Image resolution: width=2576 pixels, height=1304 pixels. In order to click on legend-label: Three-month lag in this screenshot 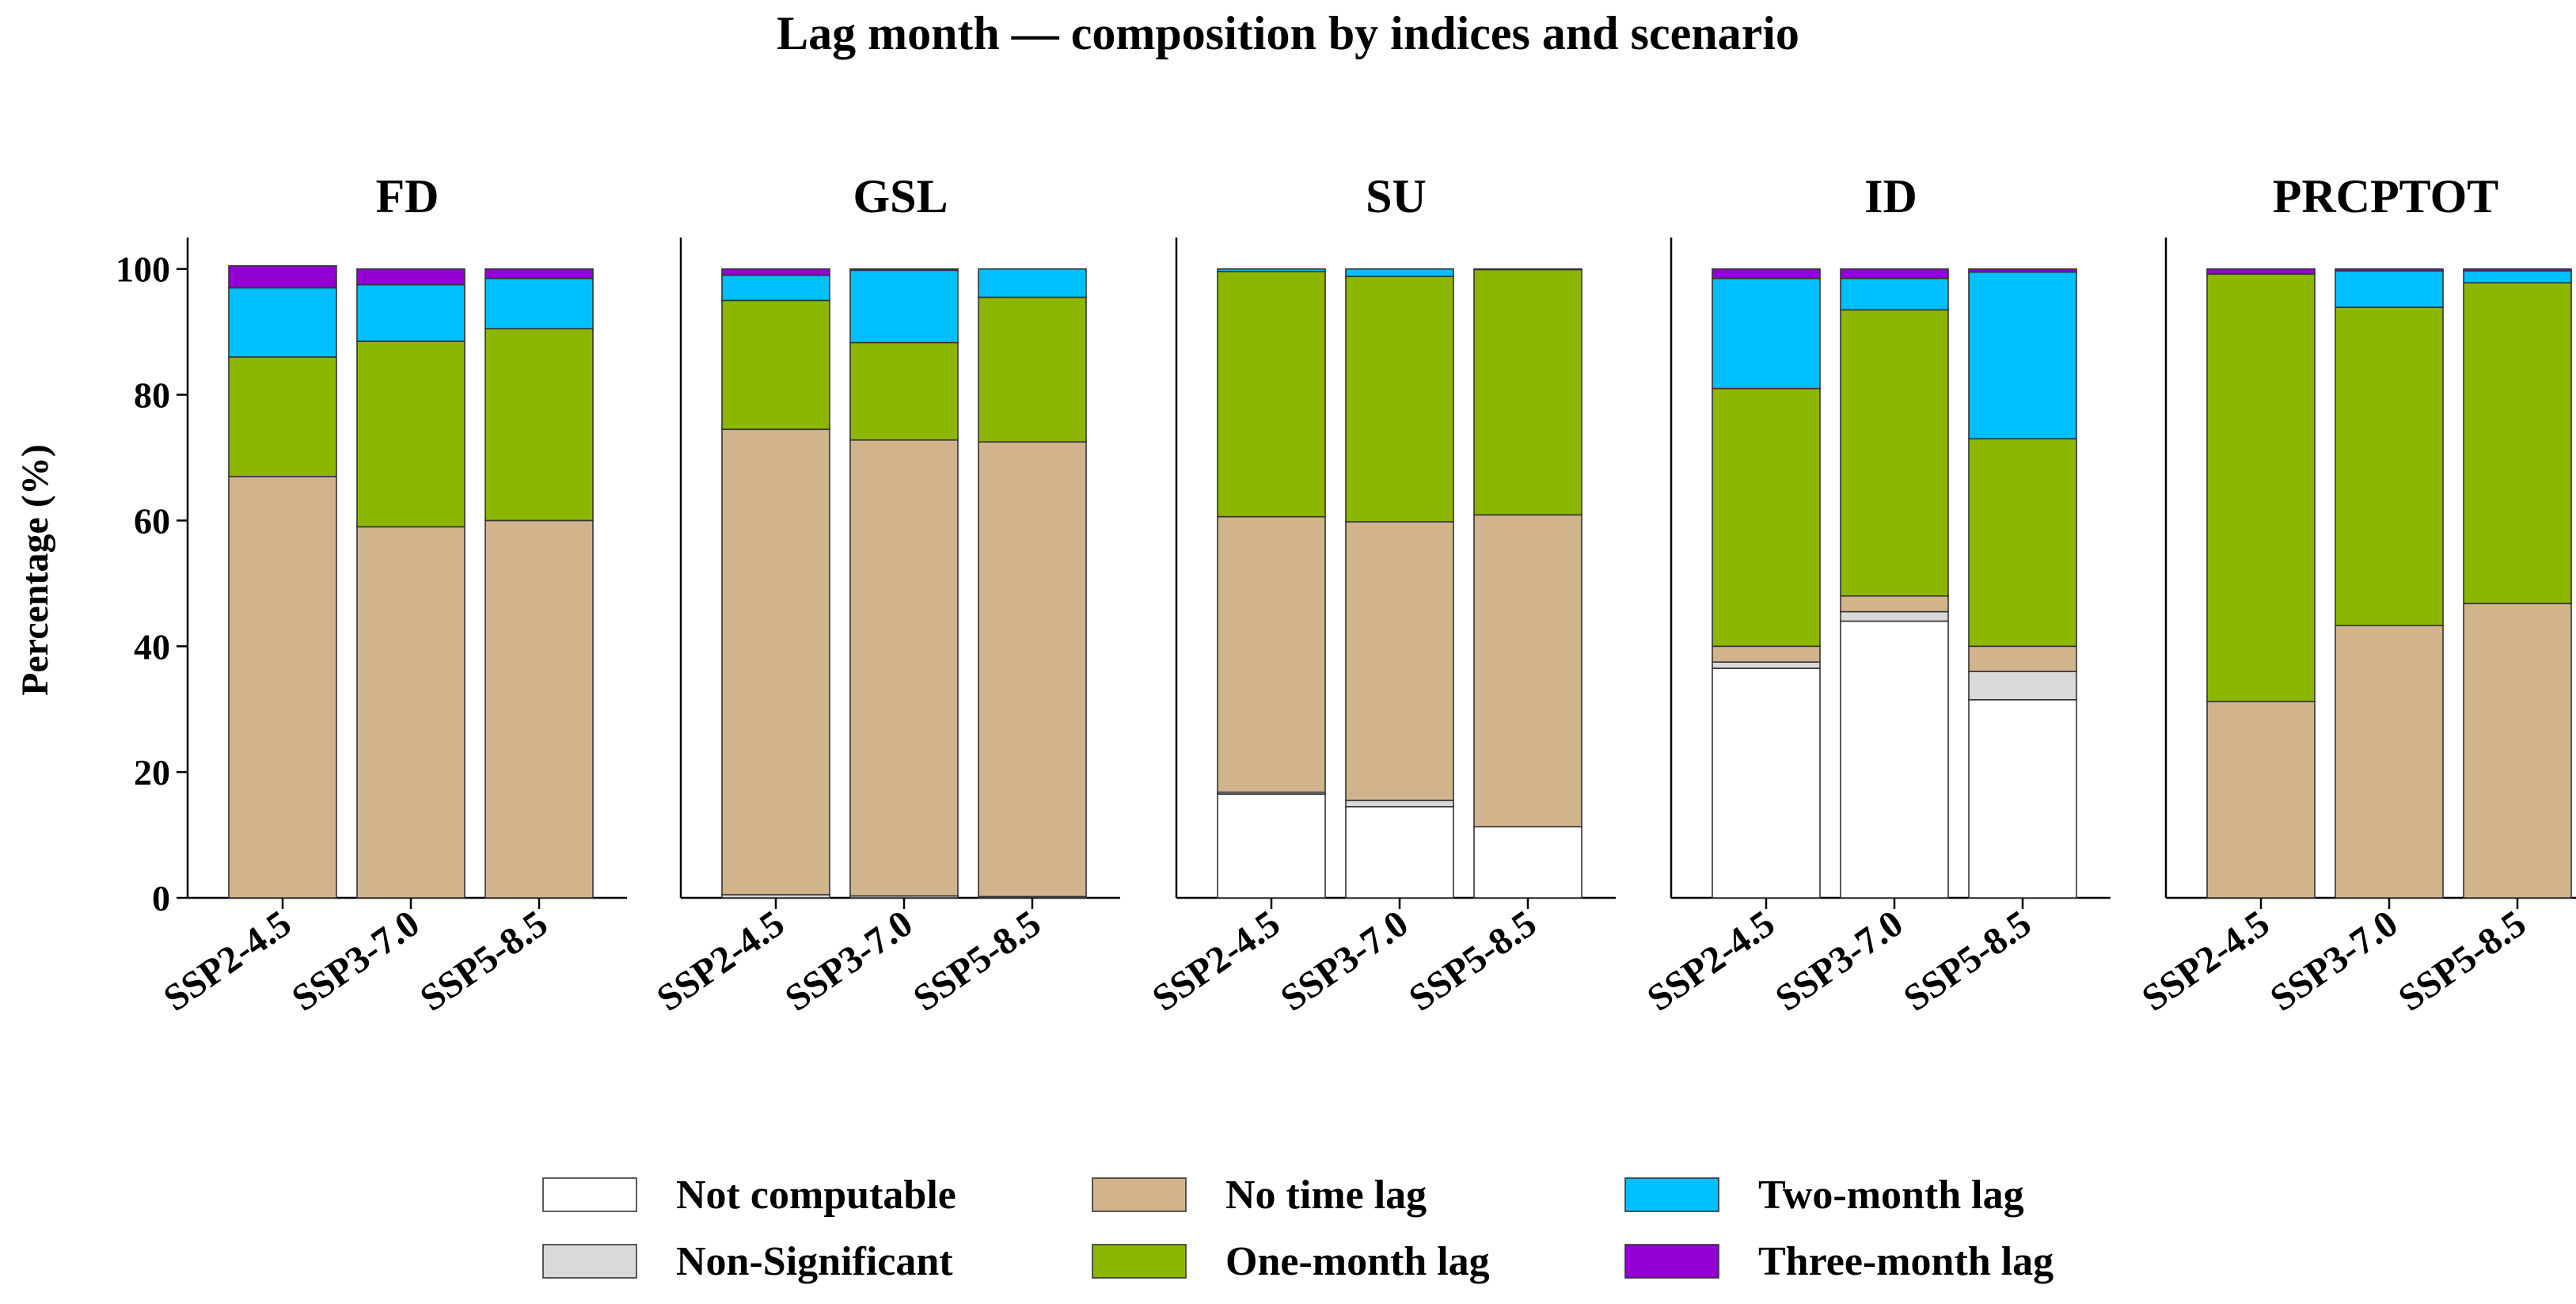, I will do `click(1906, 1262)`.